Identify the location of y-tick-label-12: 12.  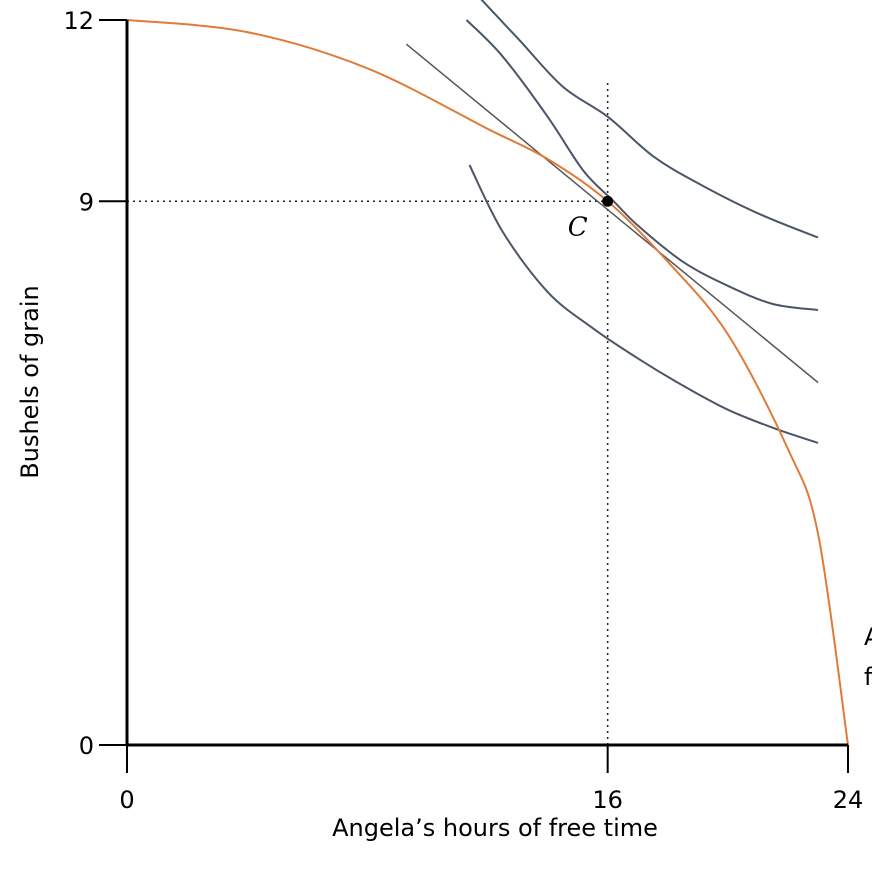
(78, 21).